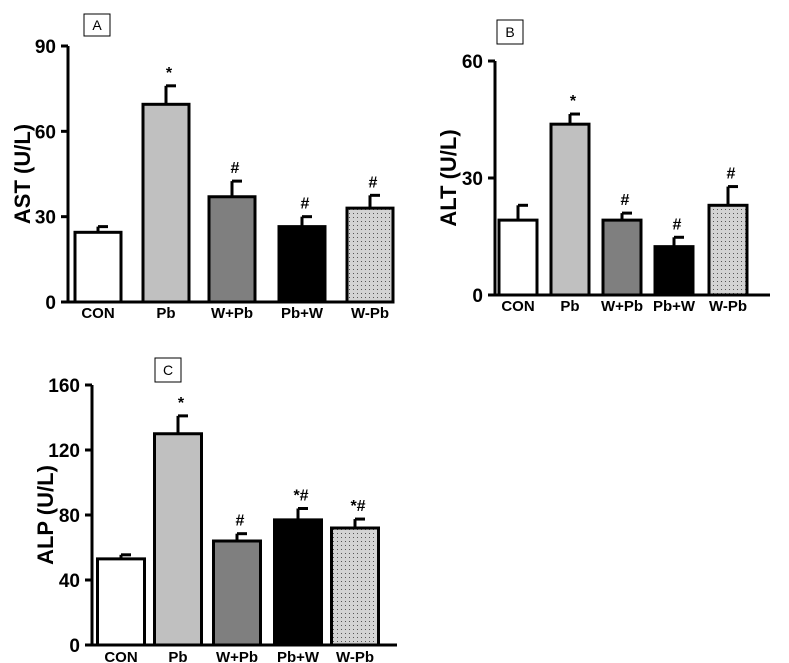 This screenshot has height=663, width=789. Describe the element at coordinates (64, 451) in the screenshot. I see `y-tick-label: 120` at that location.